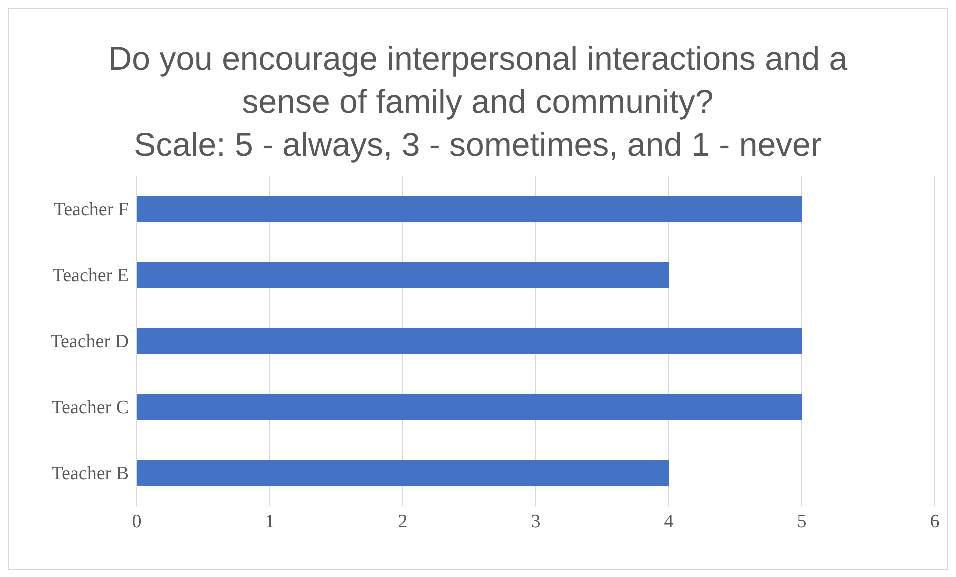  I want to click on x-tick-label: 4, so click(669, 521).